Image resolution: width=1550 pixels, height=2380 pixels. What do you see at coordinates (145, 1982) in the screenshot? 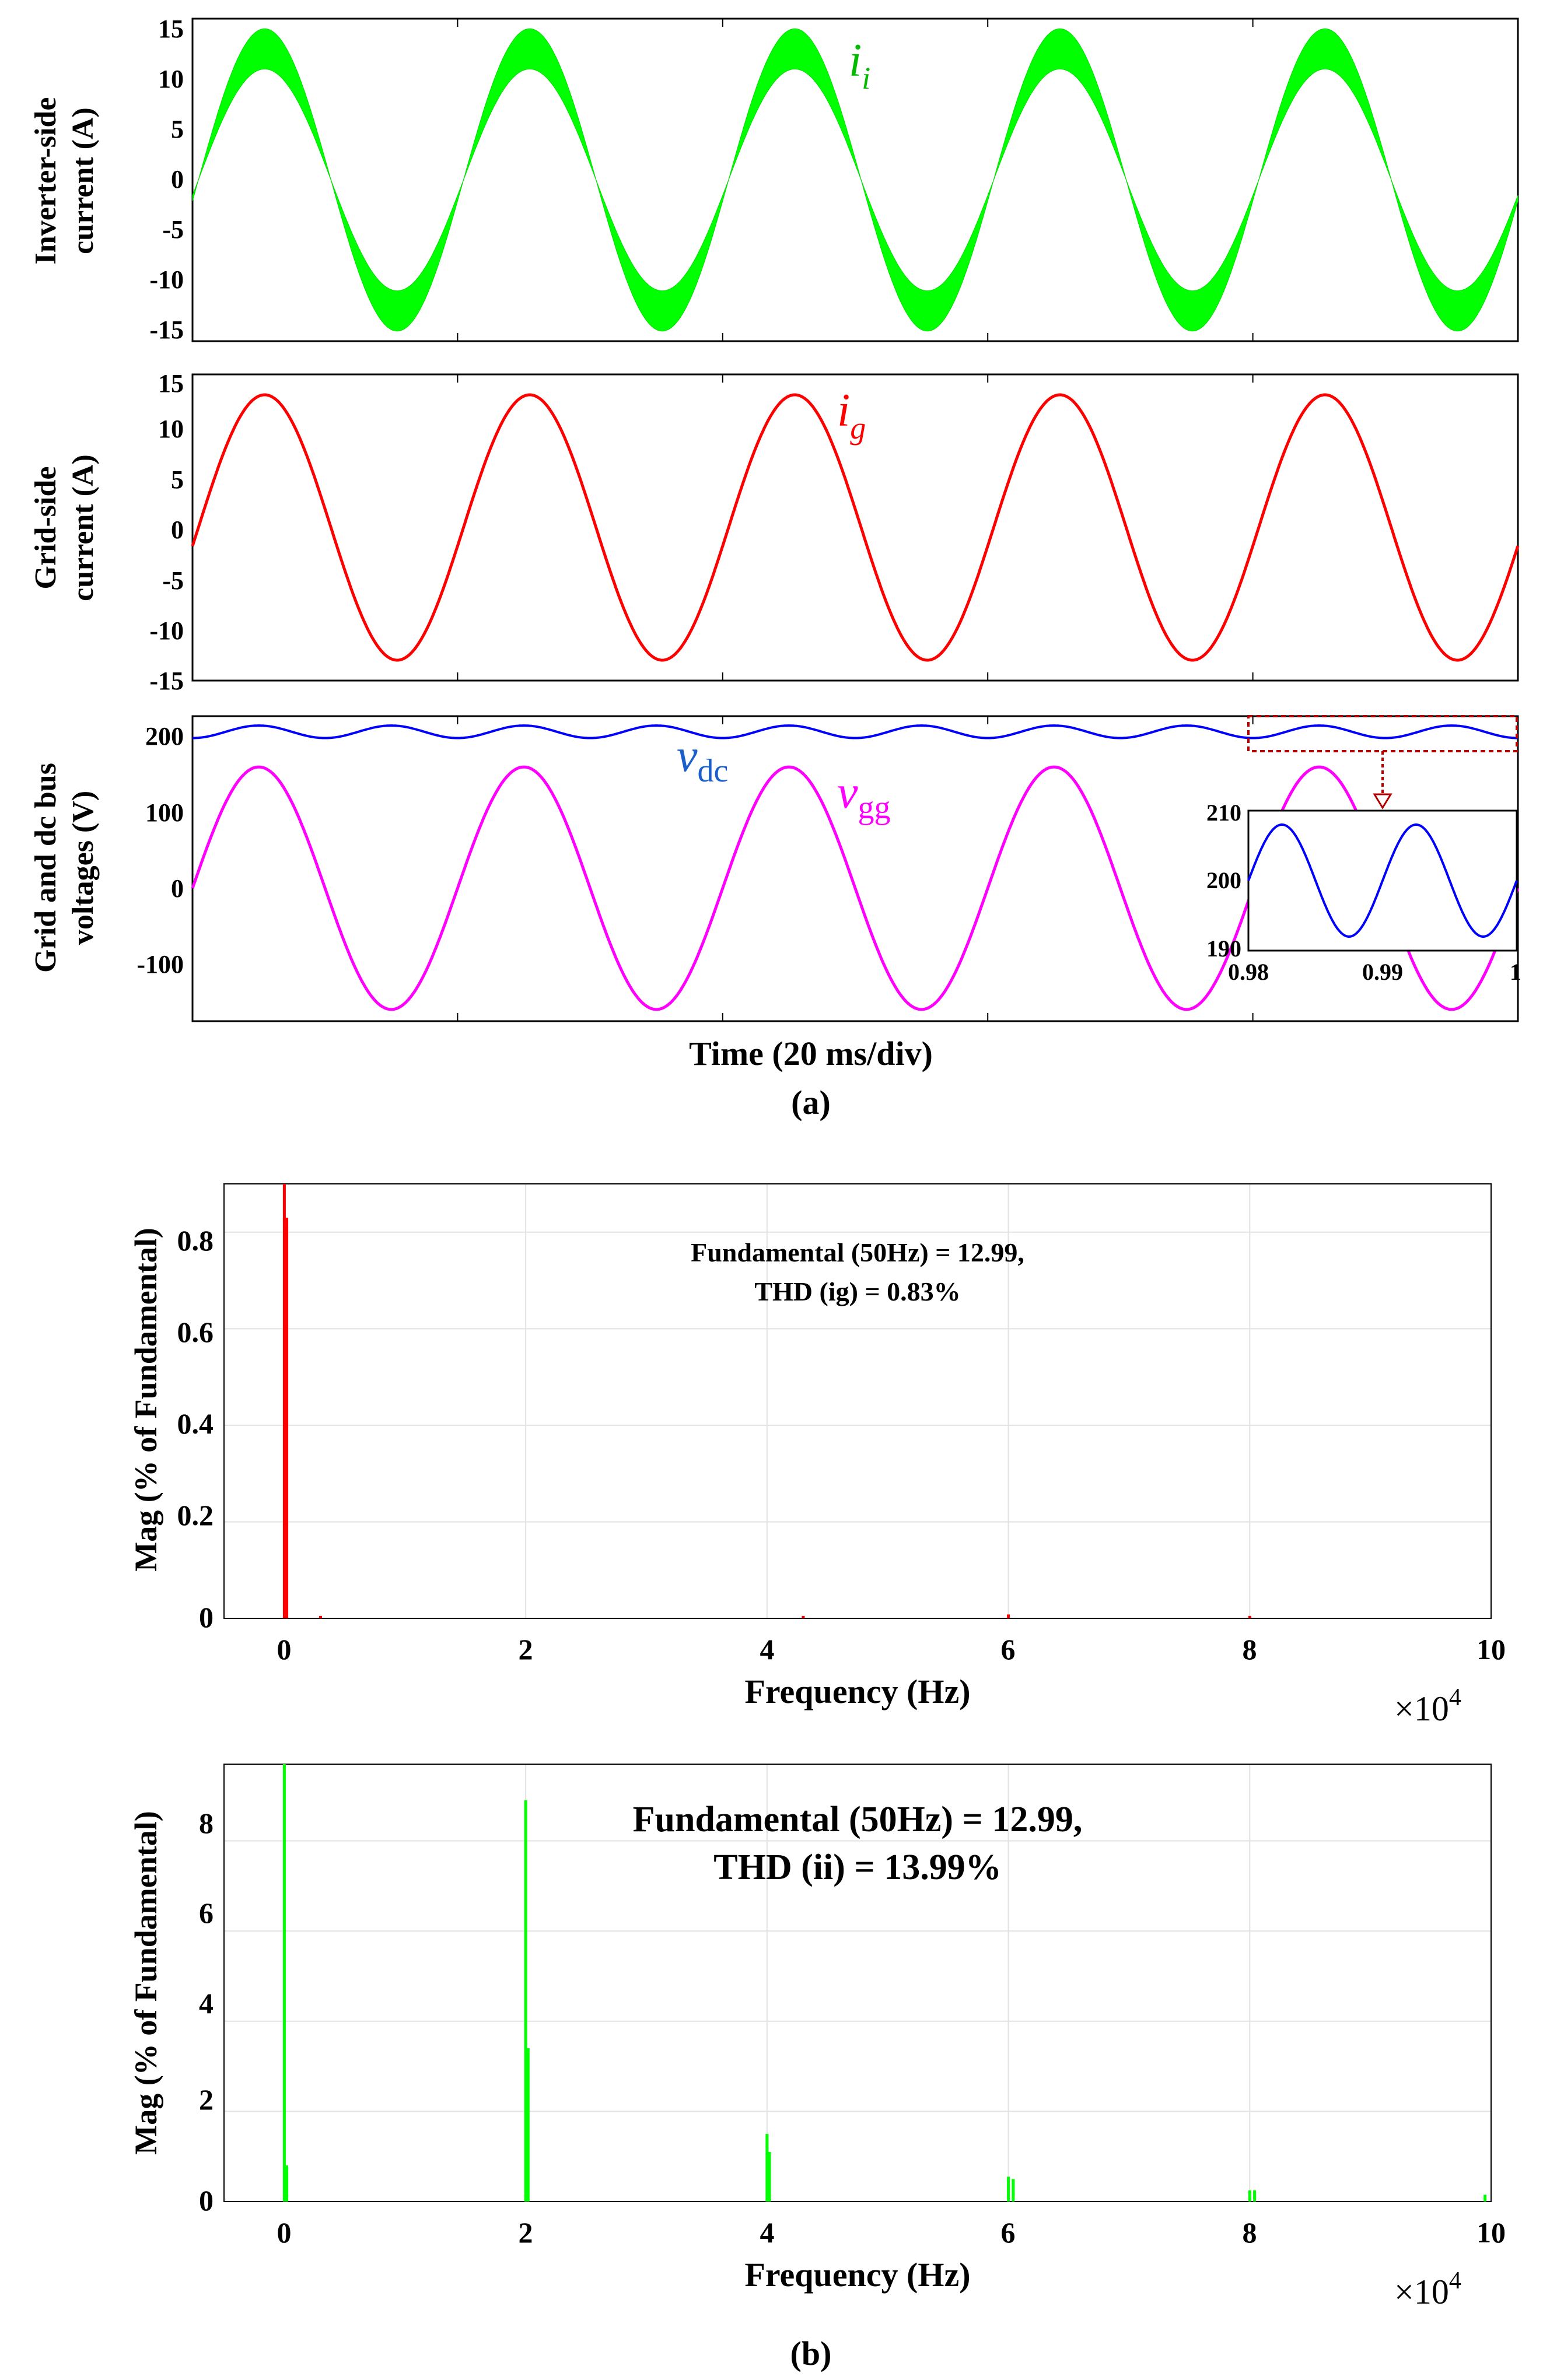
I see `fft2-ylabel: Mag (% of Fundamental)` at bounding box center [145, 1982].